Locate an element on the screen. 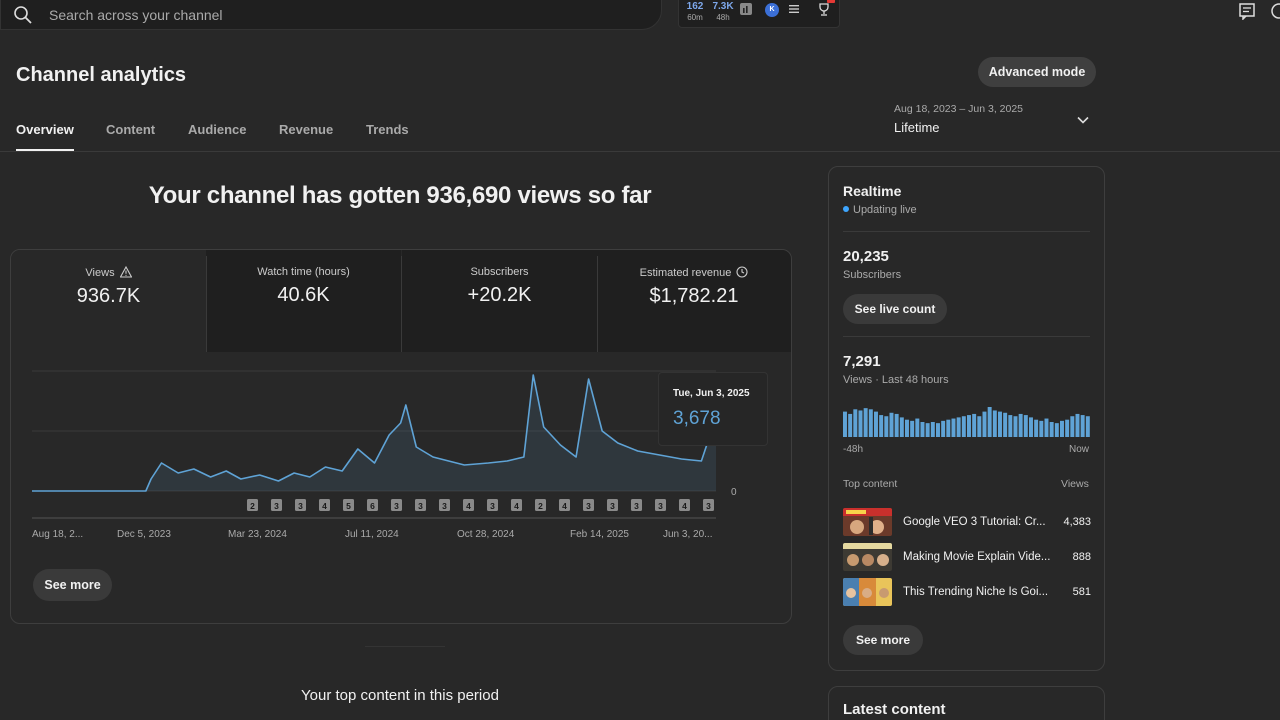  trophy-icon is located at coordinates (824, 10).